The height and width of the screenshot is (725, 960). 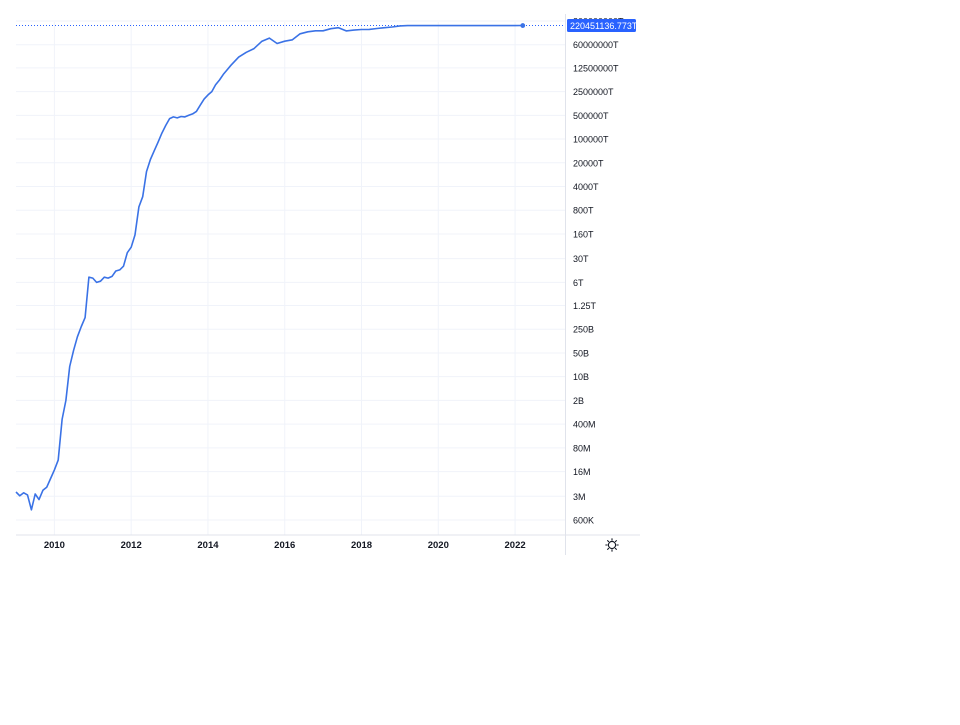 I want to click on y-tick-label: 2500000T, so click(x=593, y=92).